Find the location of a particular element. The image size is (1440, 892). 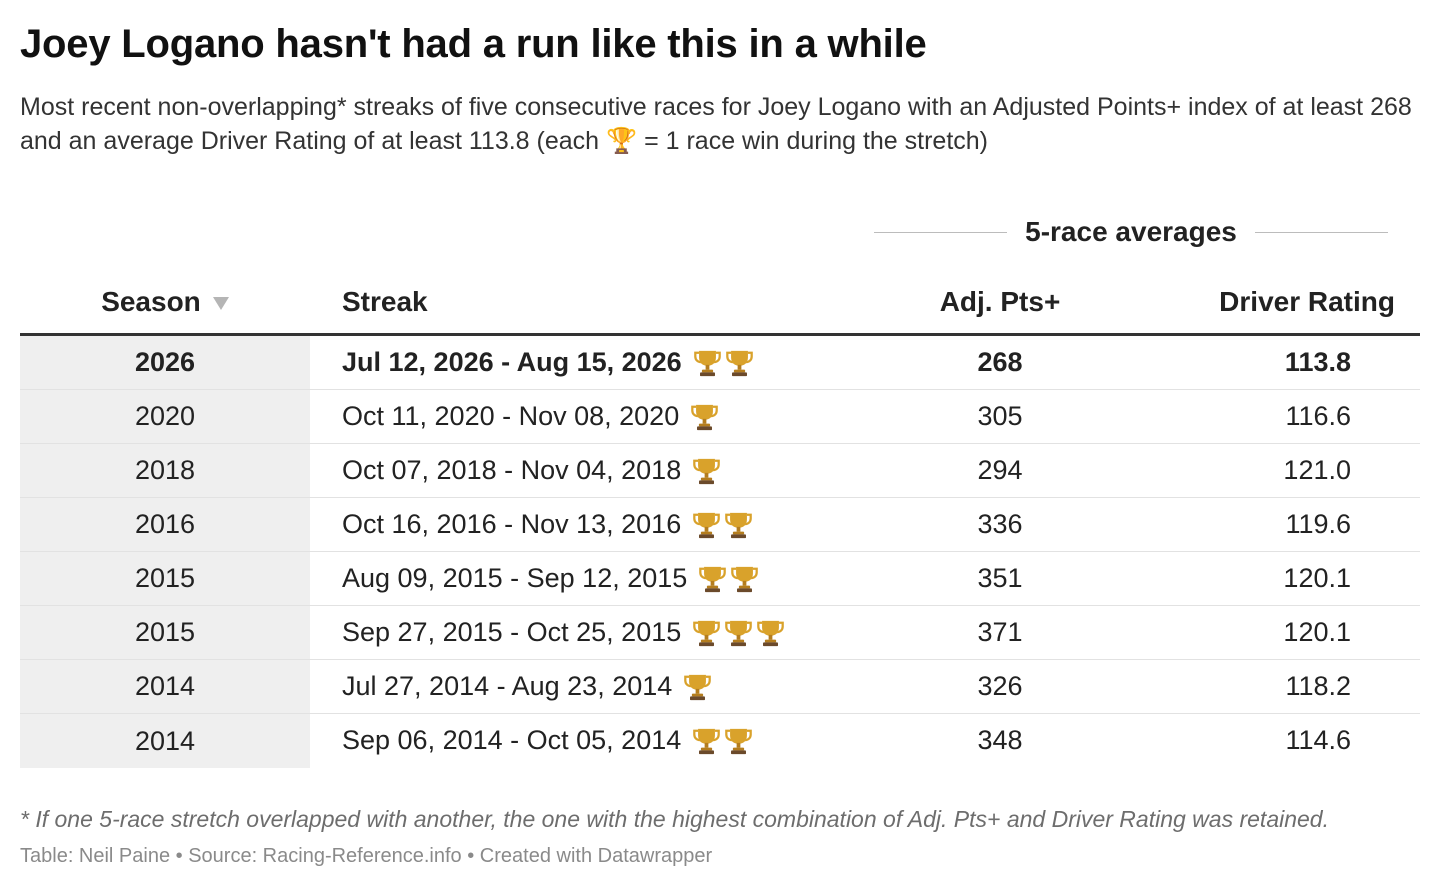

streak-dates: Sep 06, 2014 - Oct 05, 2014 is located at coordinates (512, 740).